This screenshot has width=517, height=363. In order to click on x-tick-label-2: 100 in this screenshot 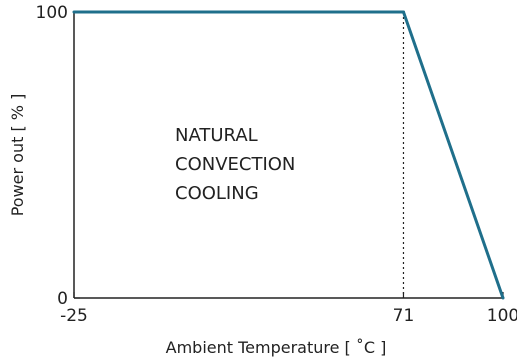, I will do `click(502, 316)`.